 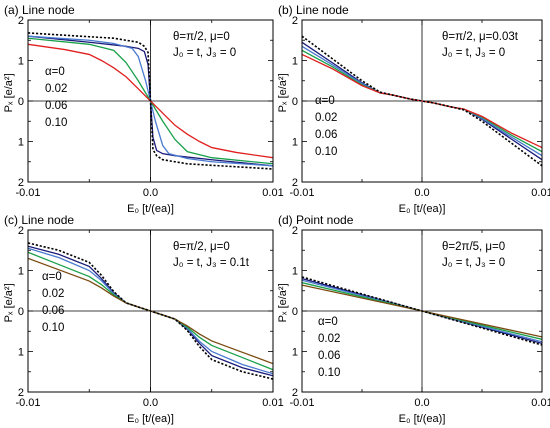 I want to click on panel-title: (a) Line node, so click(x=39, y=10).